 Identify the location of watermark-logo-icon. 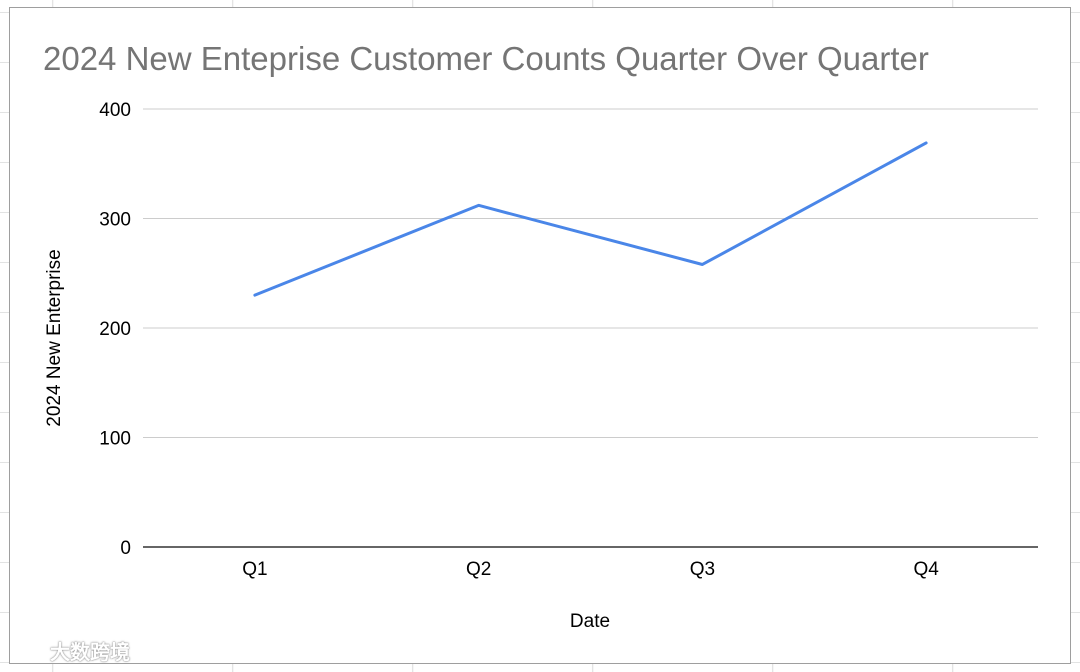
(30, 649).